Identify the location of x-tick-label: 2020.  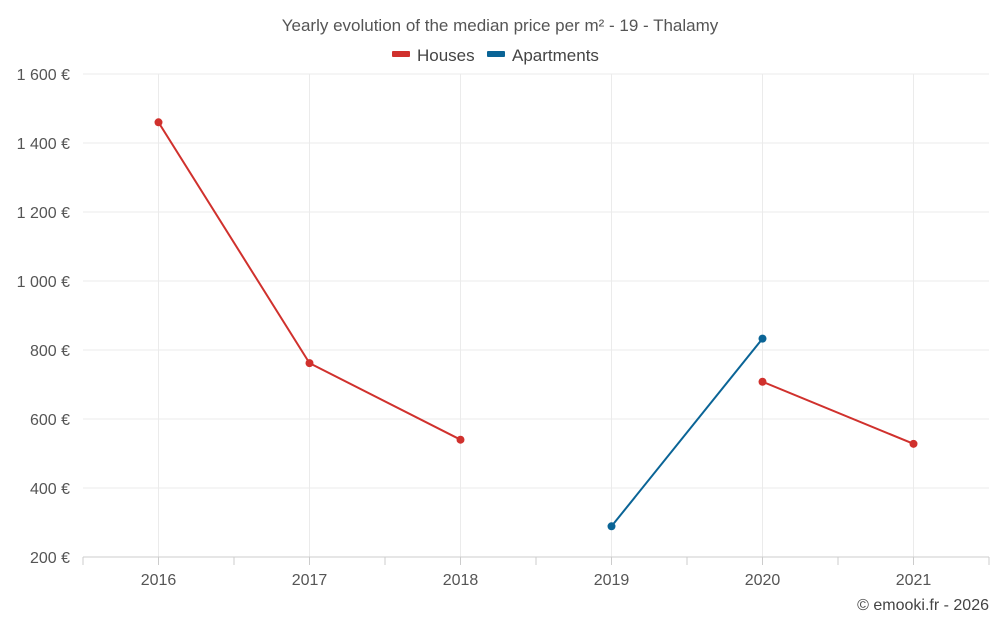
(763, 580).